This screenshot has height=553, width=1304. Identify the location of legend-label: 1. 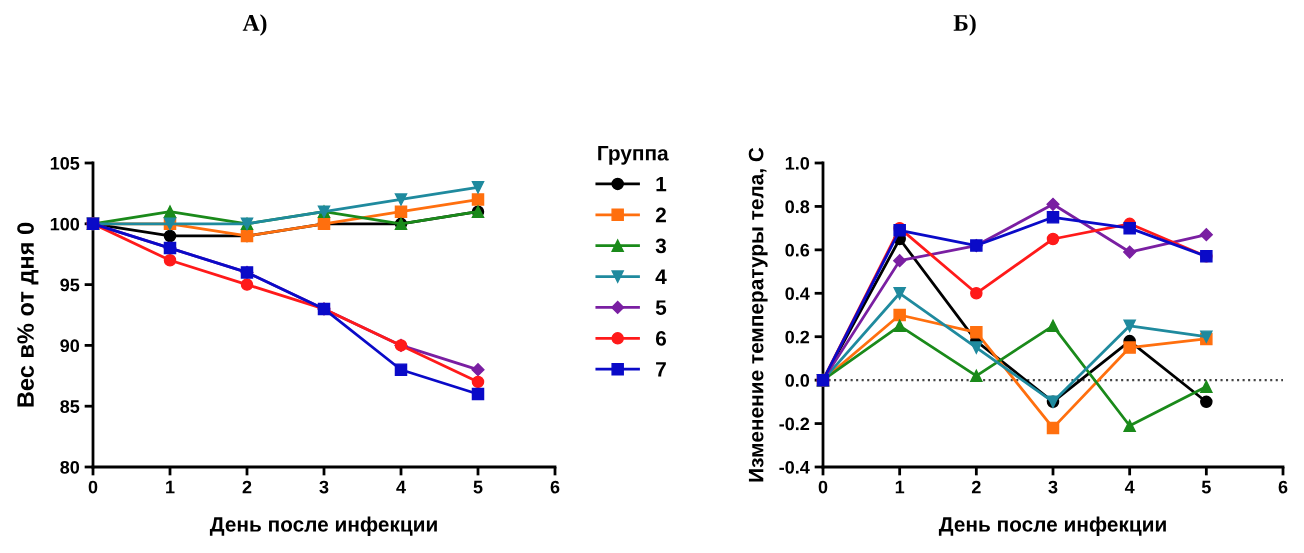
(661, 184).